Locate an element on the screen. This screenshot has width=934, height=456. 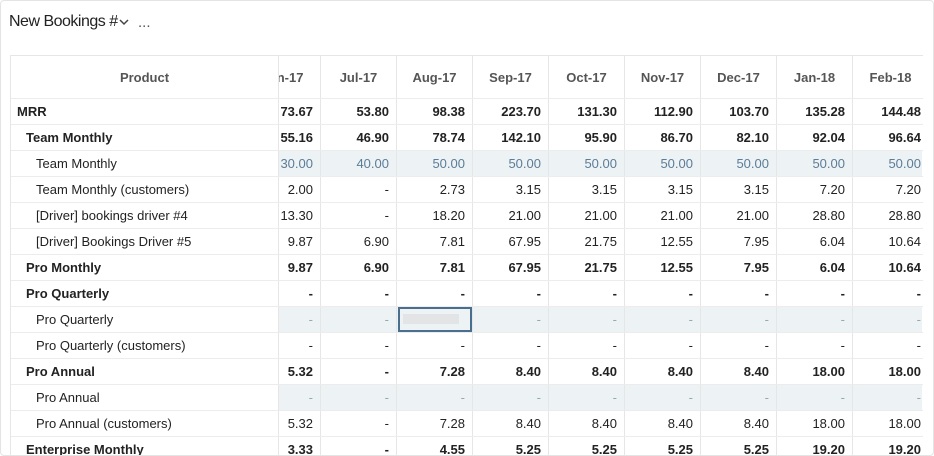
column-header: Jun-17 is located at coordinates (300, 77).